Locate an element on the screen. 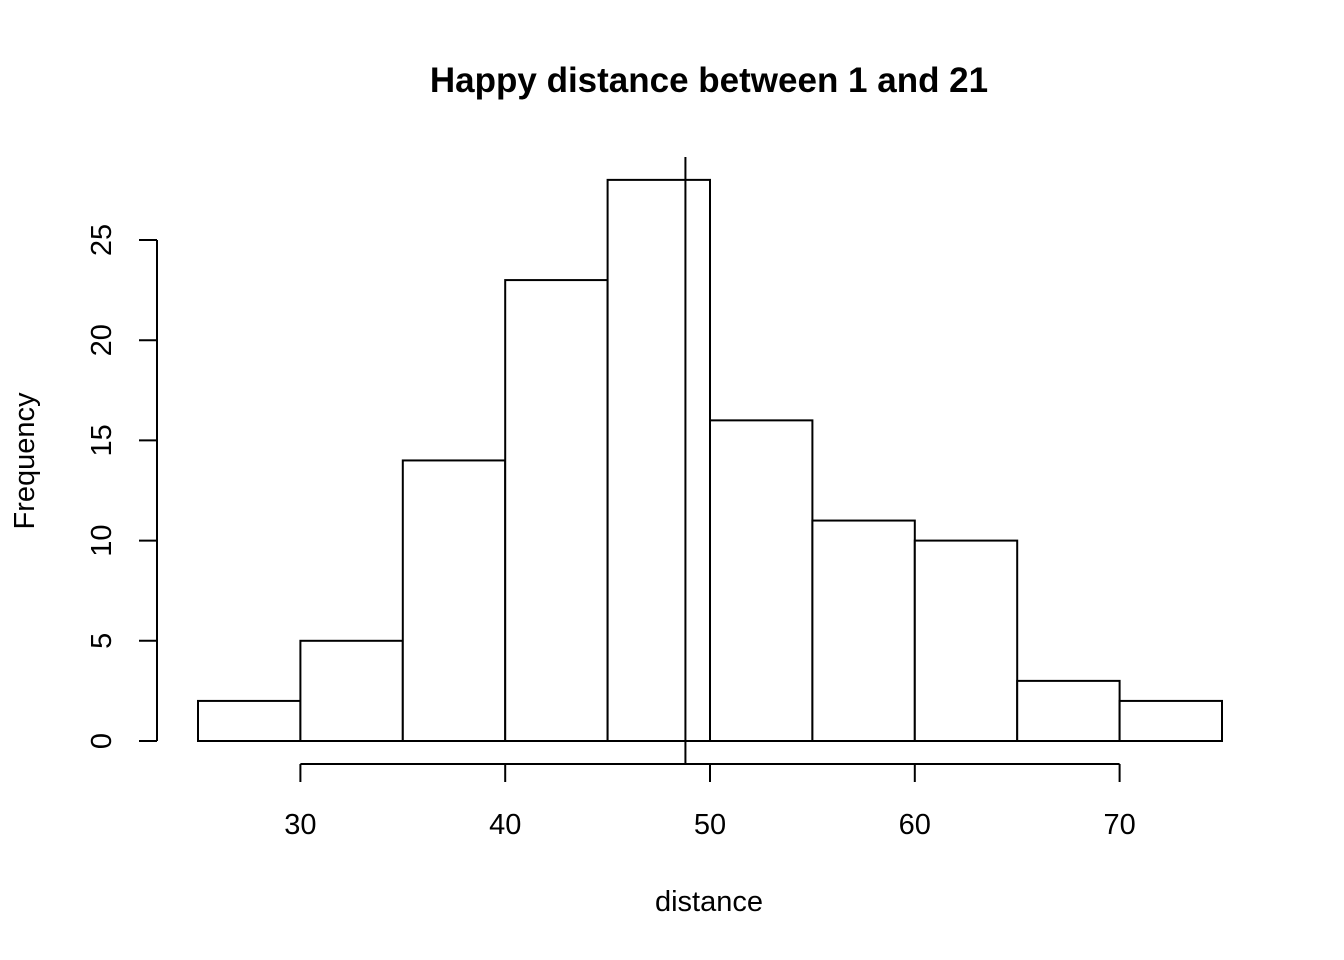 The width and height of the screenshot is (1344, 960). y-tick-label: 10 is located at coordinates (102, 540).